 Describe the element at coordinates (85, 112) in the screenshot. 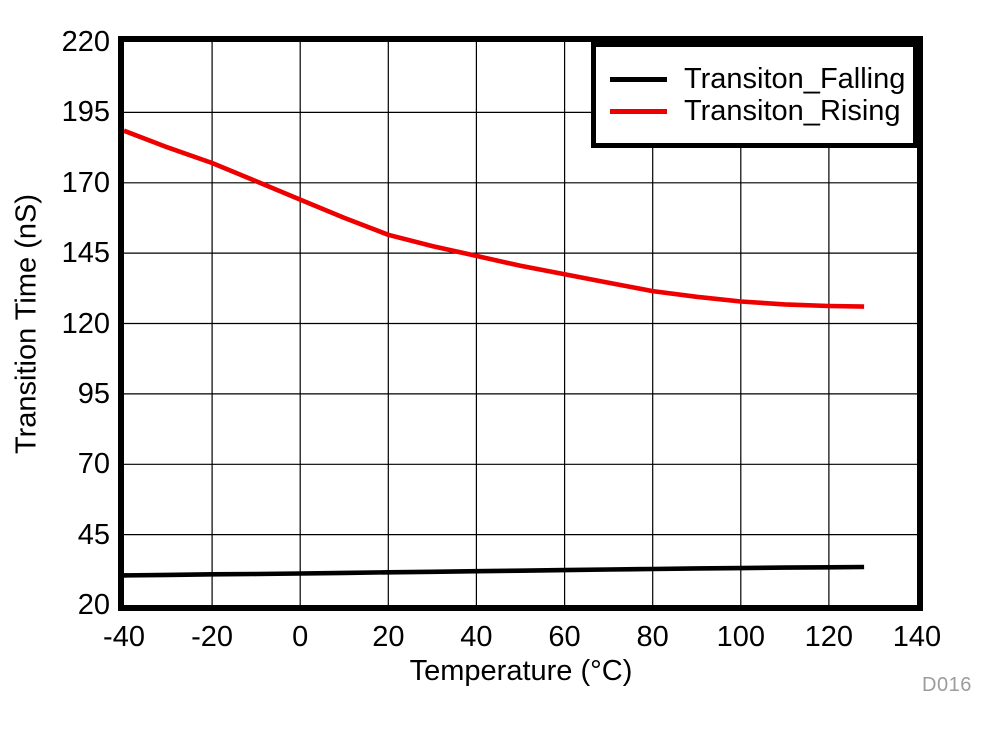

I see `y-tick-label: 195` at that location.